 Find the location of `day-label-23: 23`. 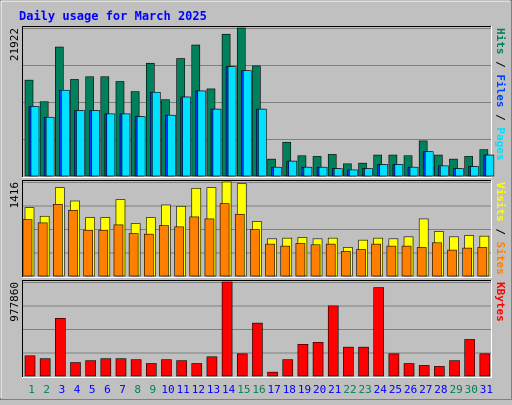

day-label-23: 23 is located at coordinates (365, 389).